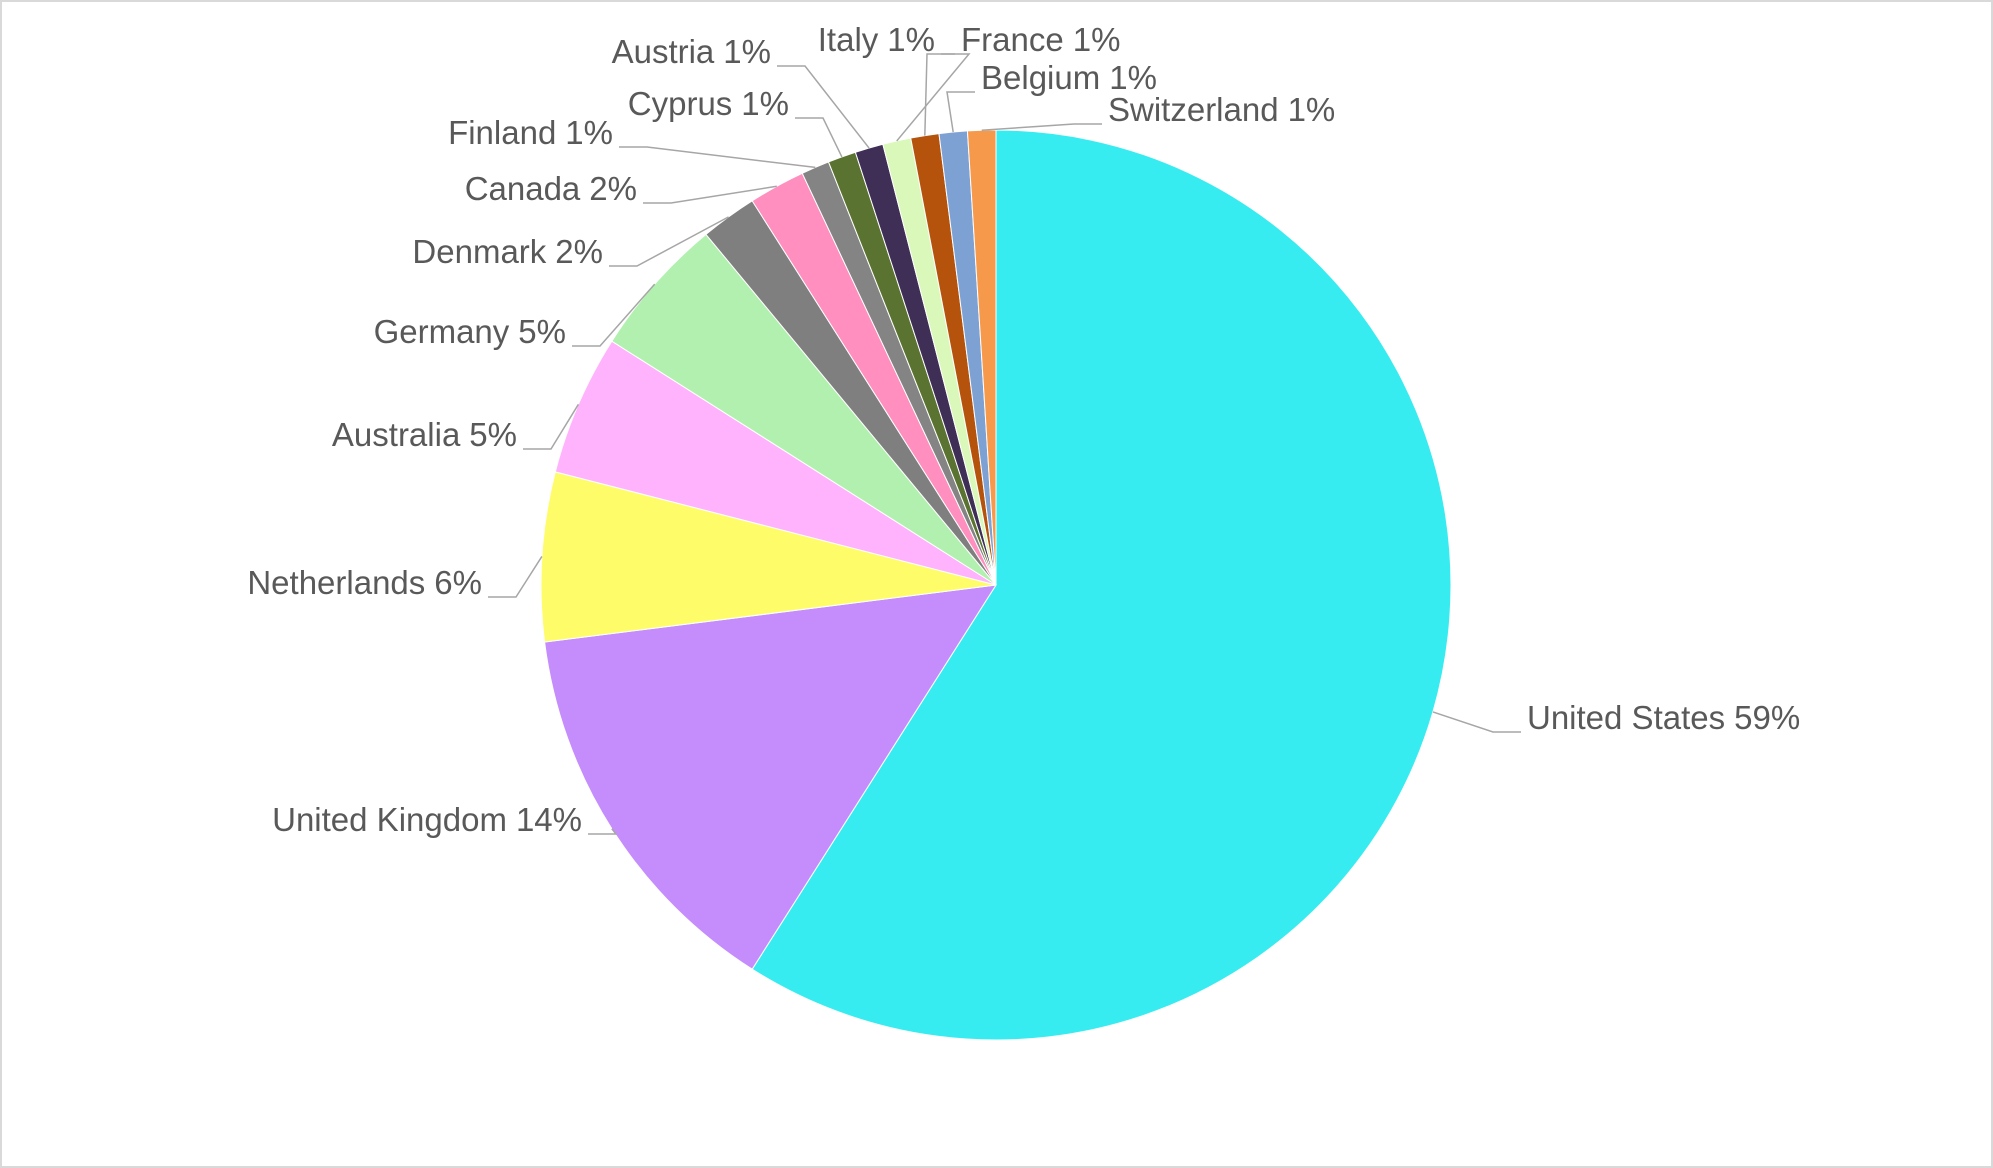 The width and height of the screenshot is (1993, 1168). I want to click on slice-label: Australia 5%, so click(424, 434).